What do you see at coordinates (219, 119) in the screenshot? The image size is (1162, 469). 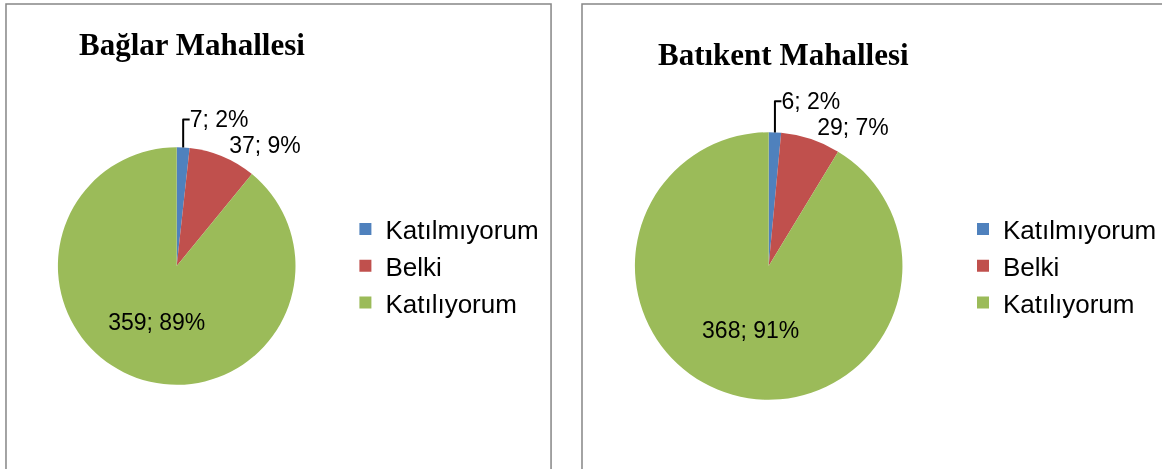 I see `data-label: 7; 2%` at bounding box center [219, 119].